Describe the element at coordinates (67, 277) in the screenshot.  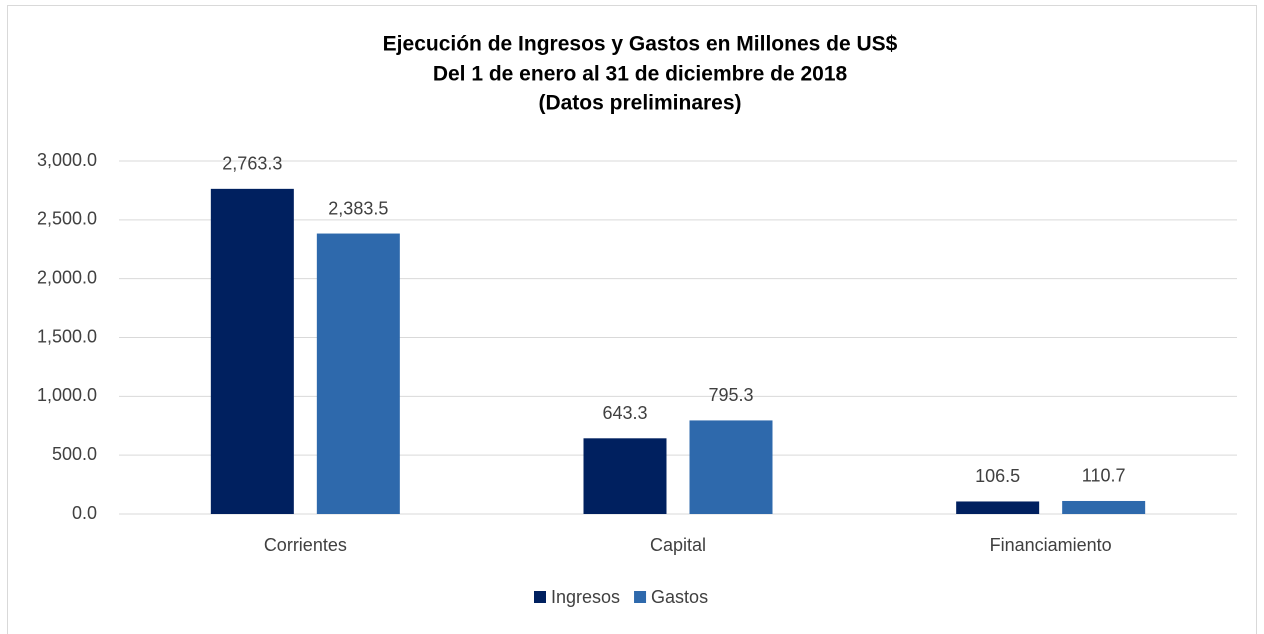
I see `y-tick-label: 2,000.0` at that location.